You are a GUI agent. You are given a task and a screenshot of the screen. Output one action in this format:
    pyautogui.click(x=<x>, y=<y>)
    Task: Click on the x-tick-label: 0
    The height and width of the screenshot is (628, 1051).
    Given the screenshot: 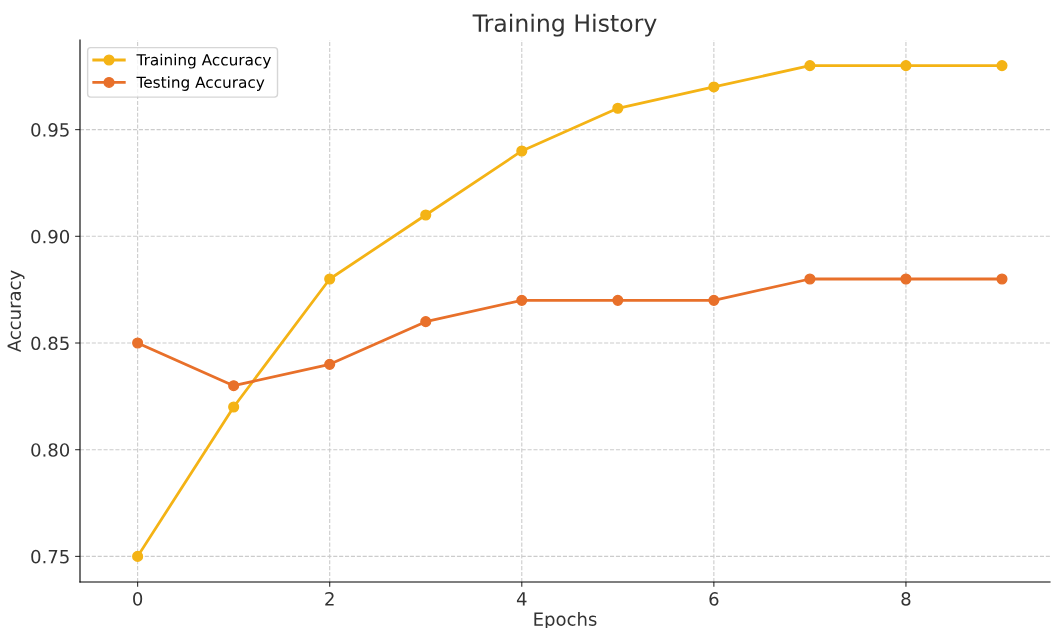 What is the action you would take?
    pyautogui.click(x=138, y=599)
    